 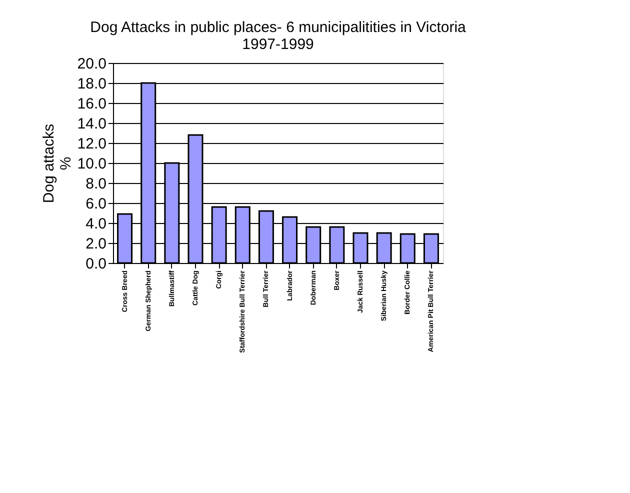 What do you see at coordinates (91, 124) in the screenshot?
I see `y-tick-label: 14.0` at bounding box center [91, 124].